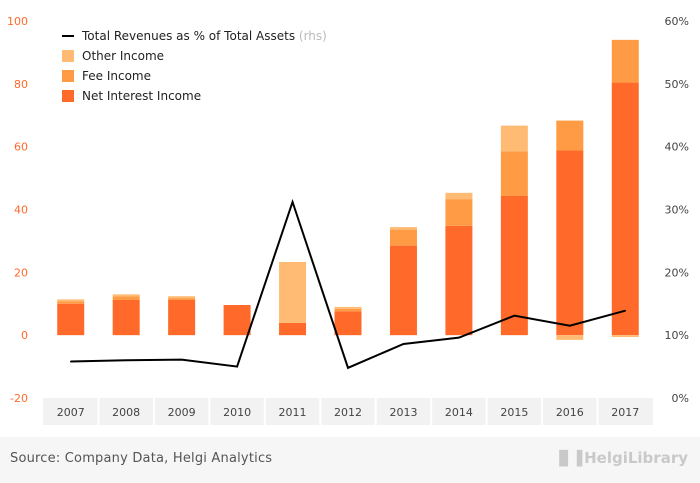 Image resolution: width=700 pixels, height=483 pixels. What do you see at coordinates (116, 76) in the screenshot?
I see `legend-entry-label: Fee Income` at bounding box center [116, 76].